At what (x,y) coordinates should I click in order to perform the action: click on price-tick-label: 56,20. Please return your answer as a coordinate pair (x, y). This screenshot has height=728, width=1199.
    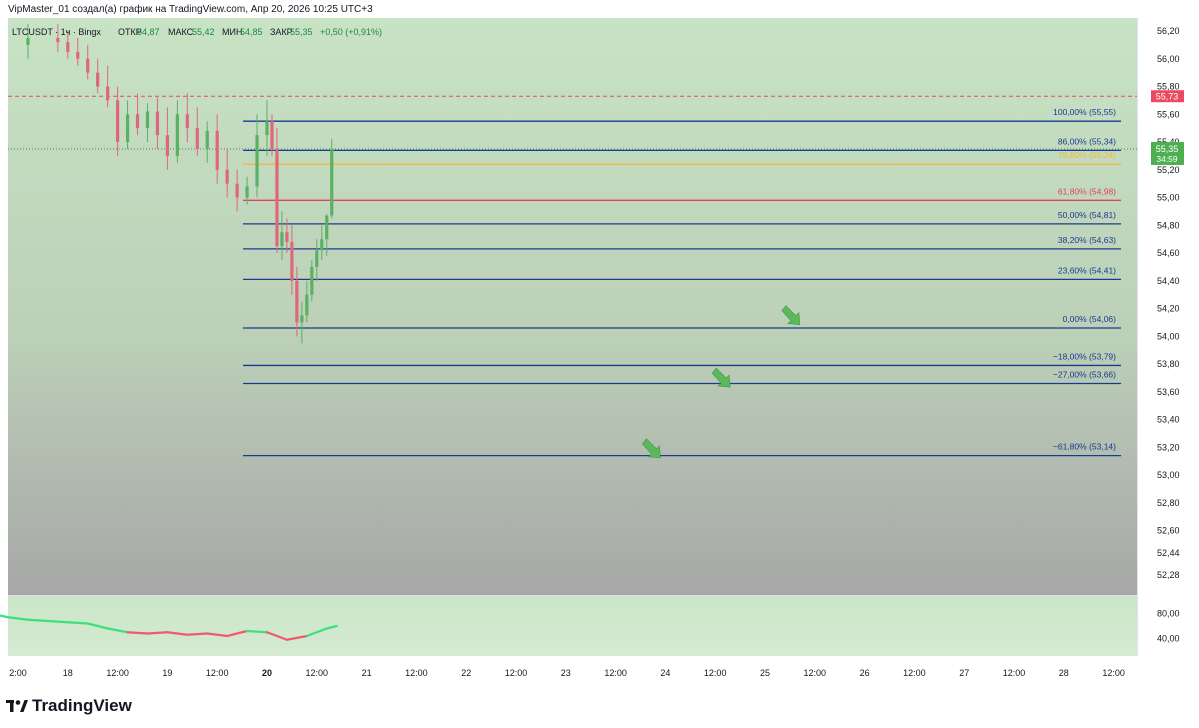
    Looking at the image, I should click on (1168, 31).